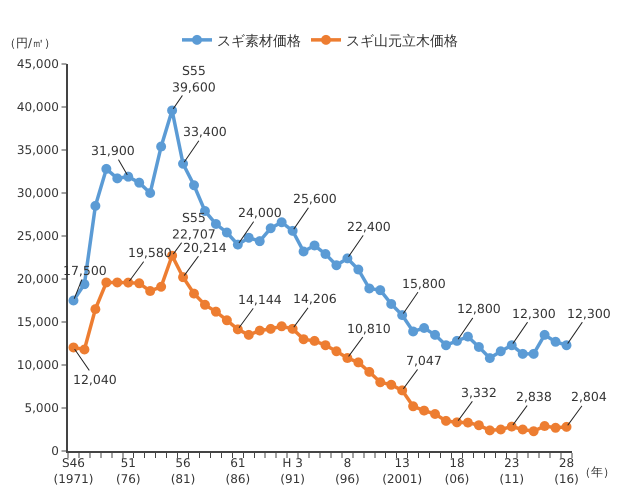 This screenshot has height=495, width=627. I want to click on data-label: 15,800, so click(424, 283).